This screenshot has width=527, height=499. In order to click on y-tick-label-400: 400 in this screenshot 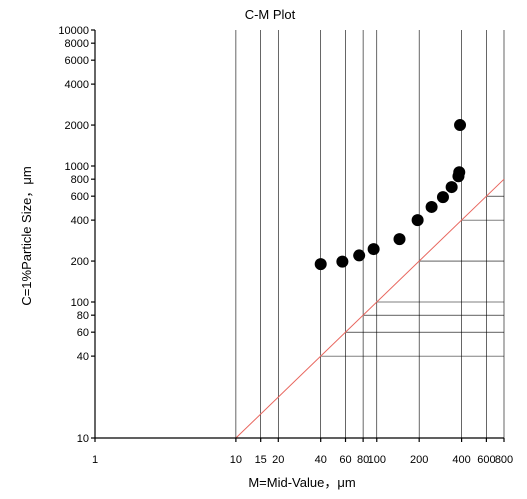, I will do `click(80, 221)`.